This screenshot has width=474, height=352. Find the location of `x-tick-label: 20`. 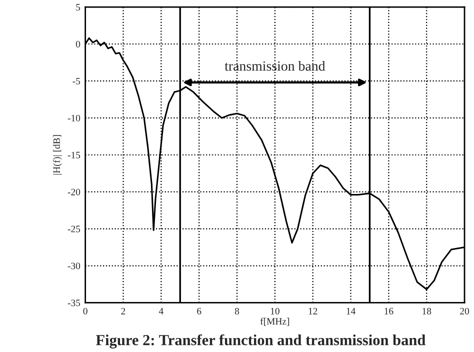

x-tick-label: 20 is located at coordinates (465, 311).